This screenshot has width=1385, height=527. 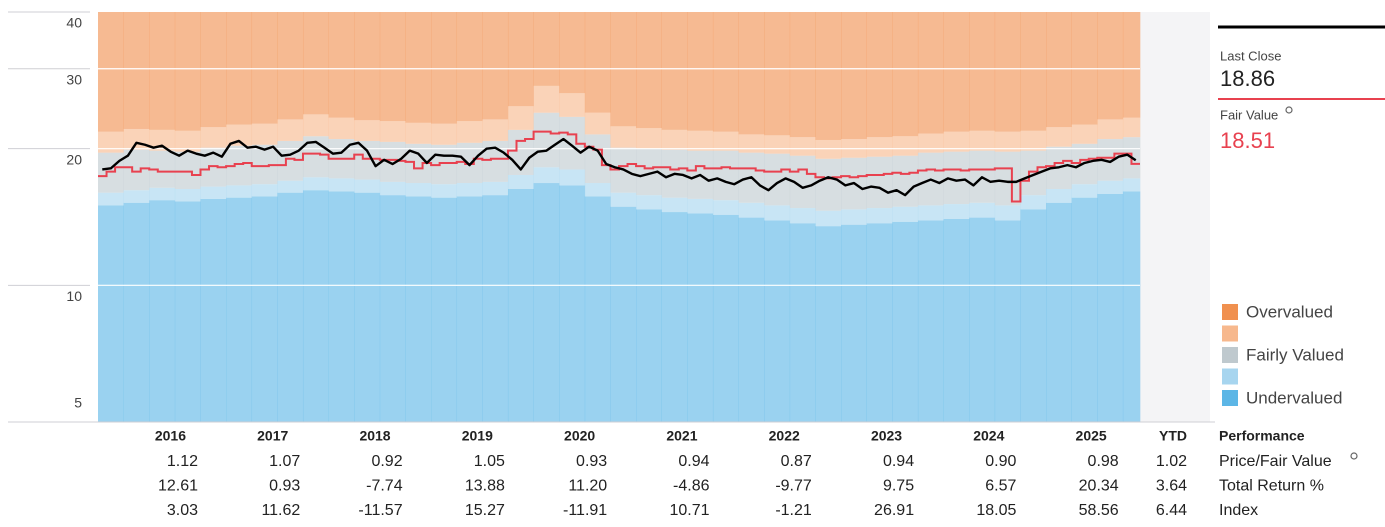 What do you see at coordinates (579, 436) in the screenshot?
I see `column-header: 2020` at bounding box center [579, 436].